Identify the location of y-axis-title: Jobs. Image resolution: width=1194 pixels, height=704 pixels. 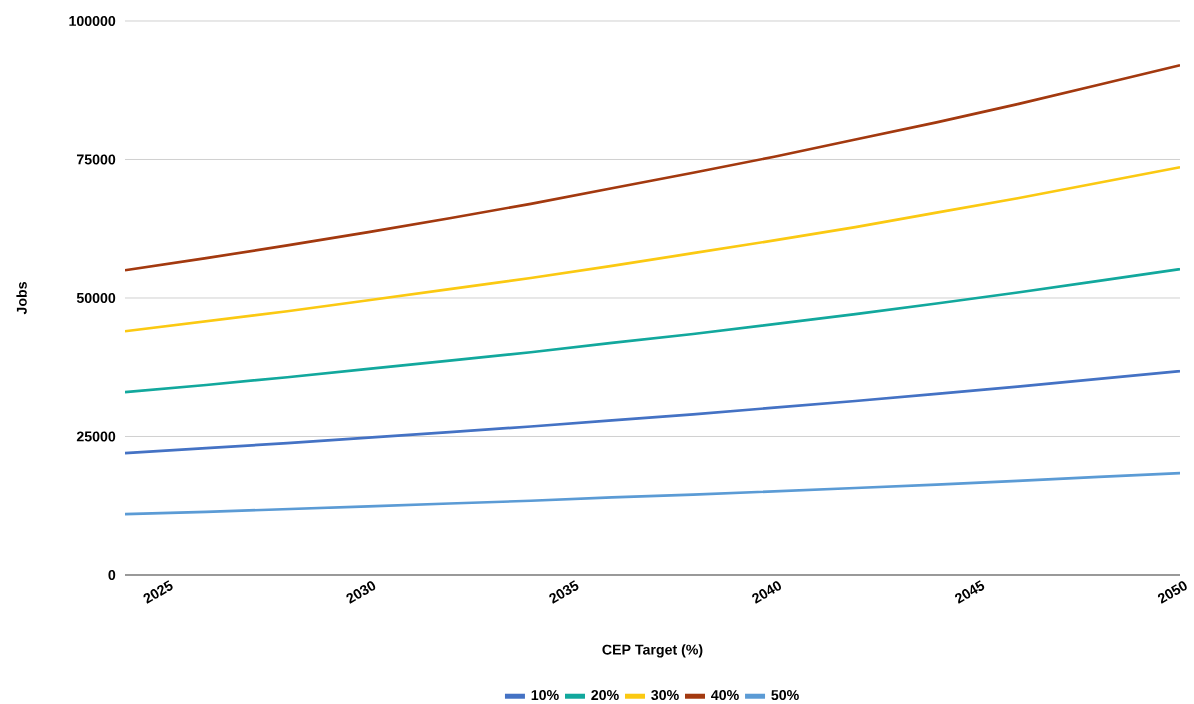
(21, 298).